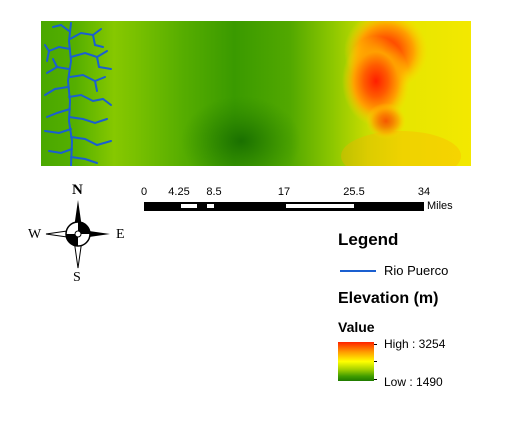 The height and width of the screenshot is (430, 505). What do you see at coordinates (368, 239) in the screenshot?
I see `legend-title: Legend` at bounding box center [368, 239].